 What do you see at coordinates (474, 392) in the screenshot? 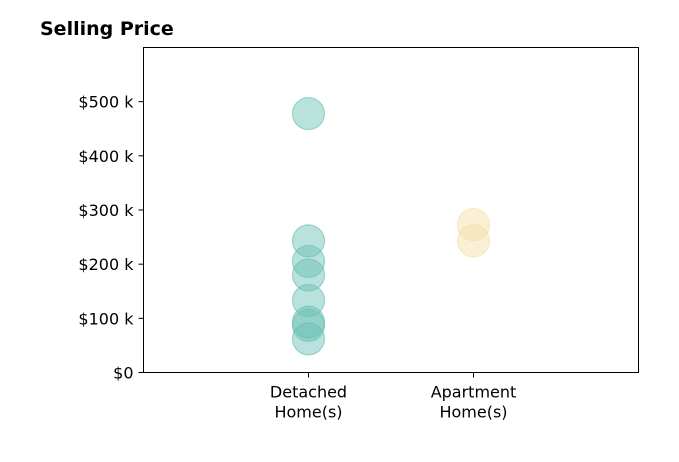
I see `x-tick-label: Apartment` at bounding box center [474, 392].